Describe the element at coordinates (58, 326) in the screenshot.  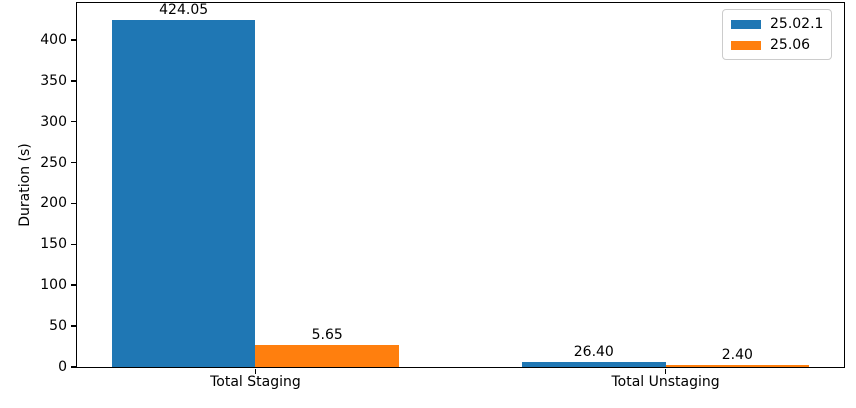
I see `y-tick-label: 50` at that location.